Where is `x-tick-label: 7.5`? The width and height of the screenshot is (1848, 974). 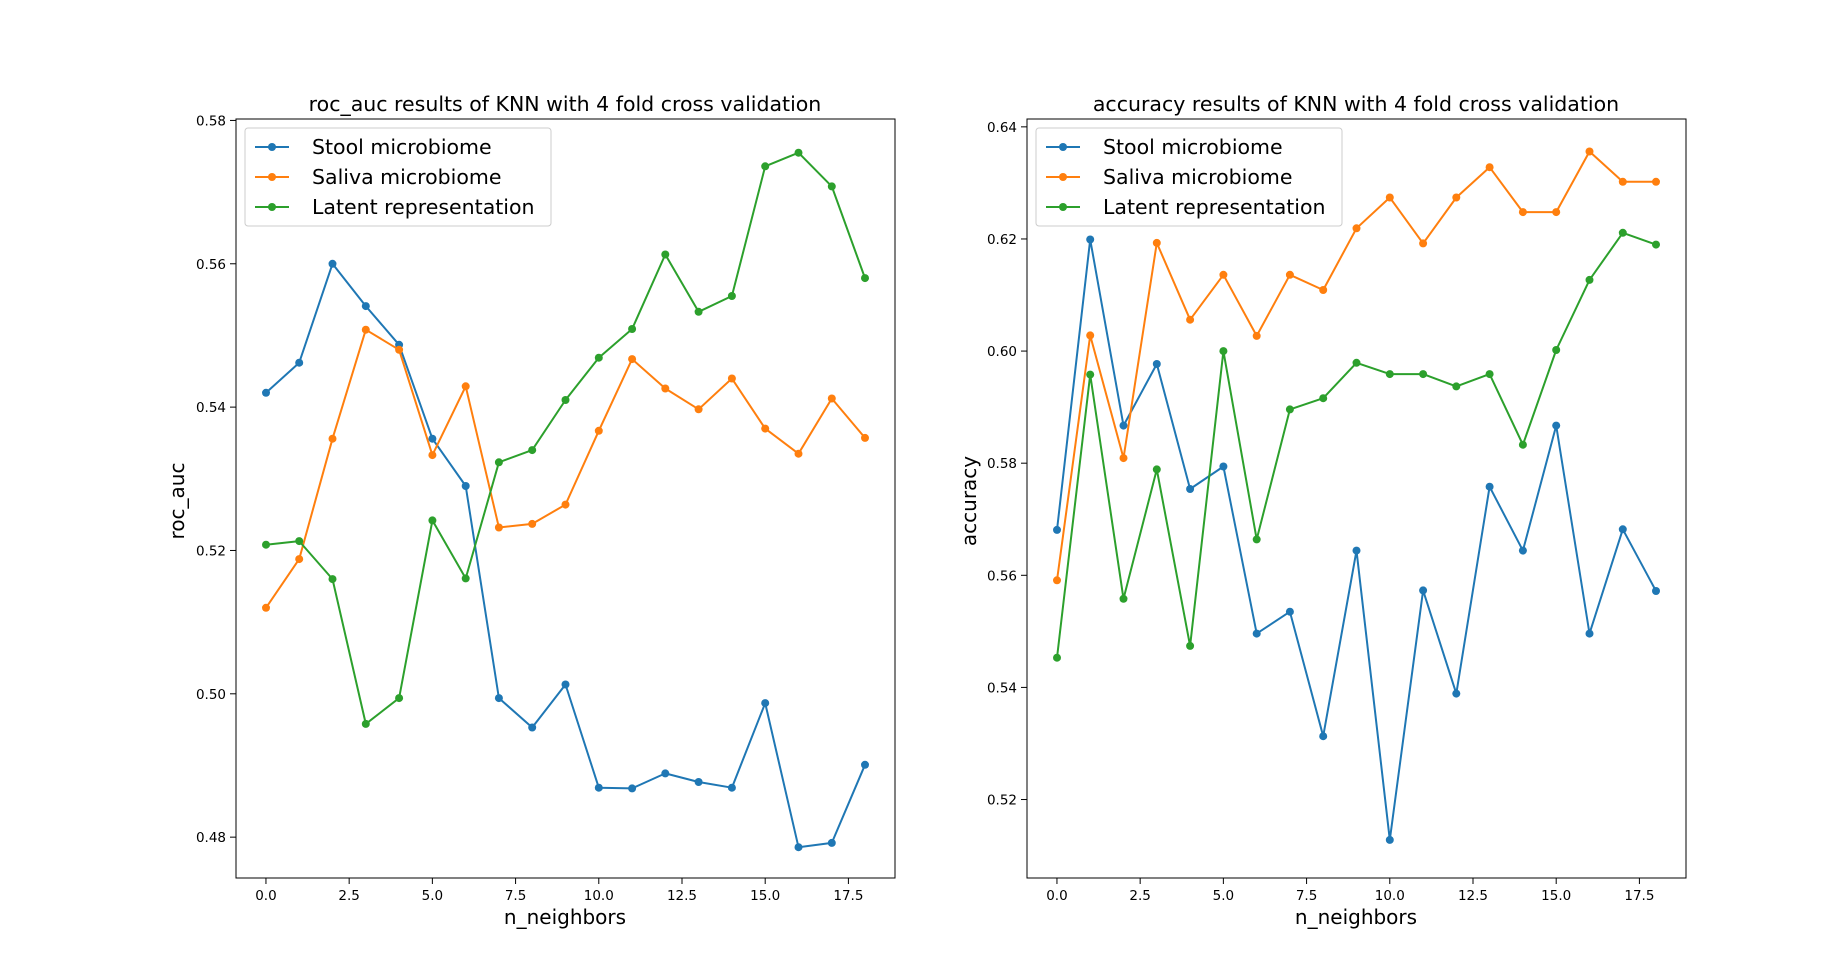
x-tick-label: 7.5 is located at coordinates (515, 896).